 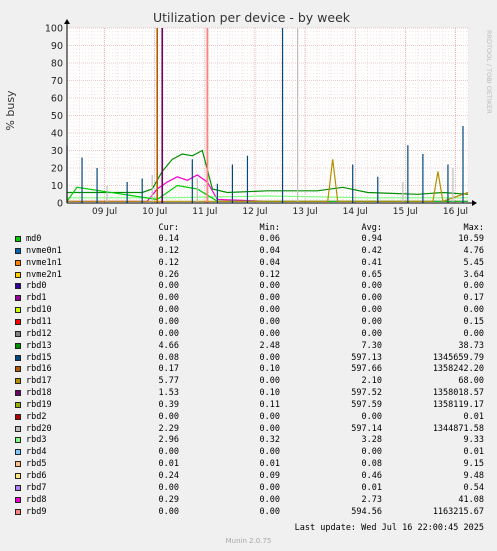 I want to click on legend-name: rbd19, so click(x=39, y=404).